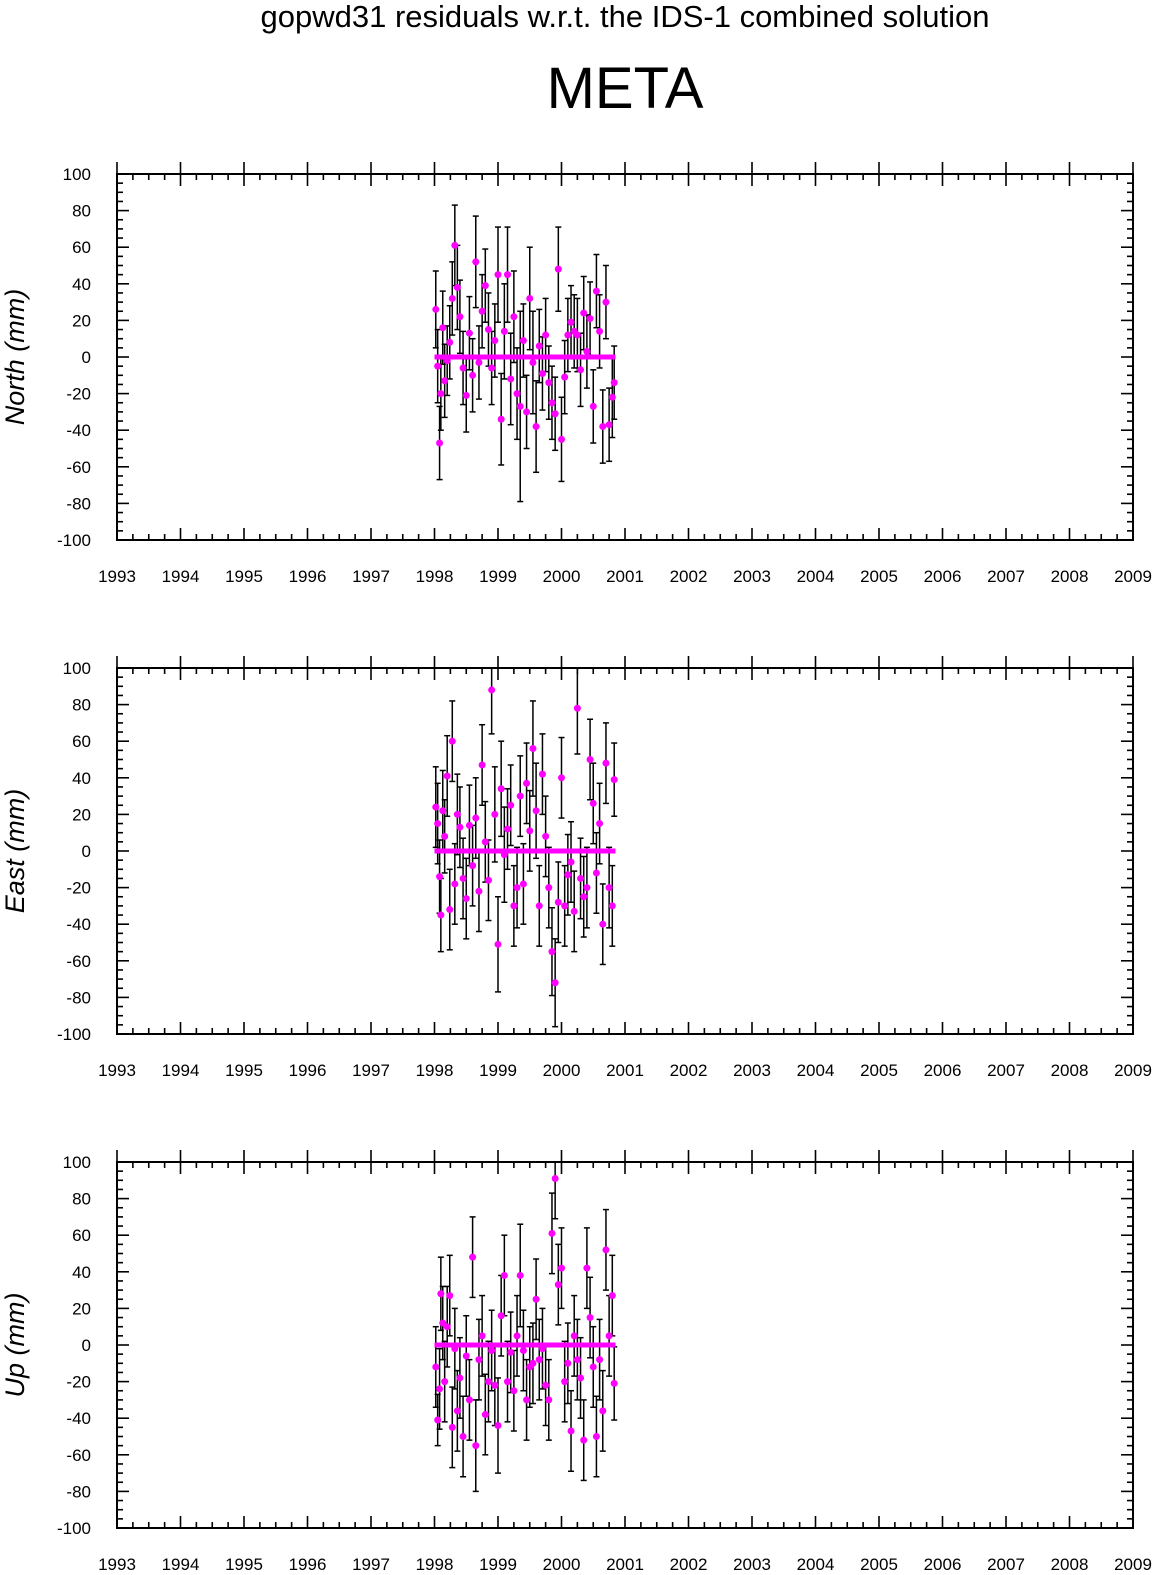 This screenshot has height=1575, width=1160. What do you see at coordinates (625, 1070) in the screenshot?
I see `x-tick-label: 2001` at bounding box center [625, 1070].